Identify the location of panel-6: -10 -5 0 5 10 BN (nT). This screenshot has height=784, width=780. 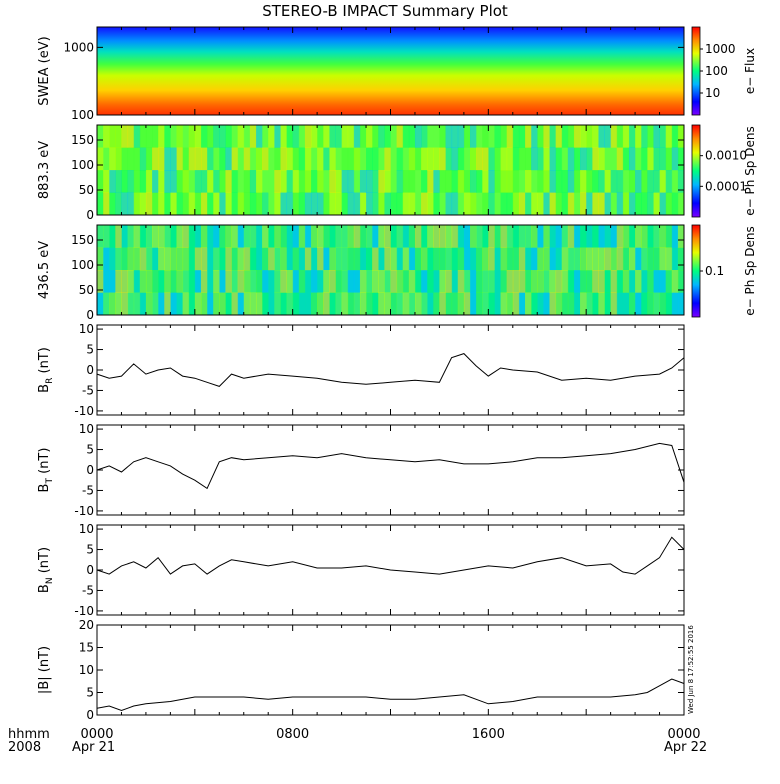
(361, 570).